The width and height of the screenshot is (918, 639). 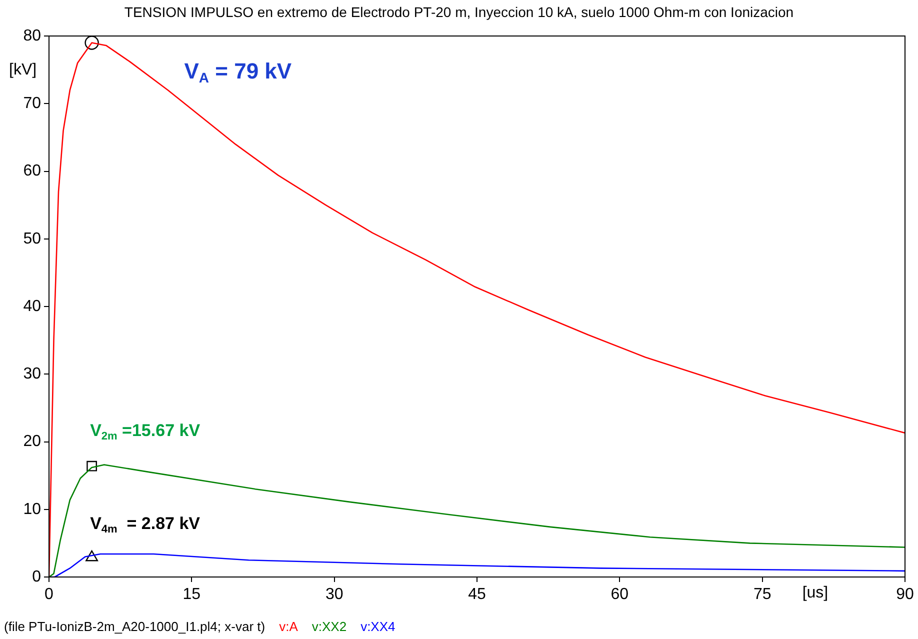 I want to click on x-tick-label: 0, so click(x=49, y=595).